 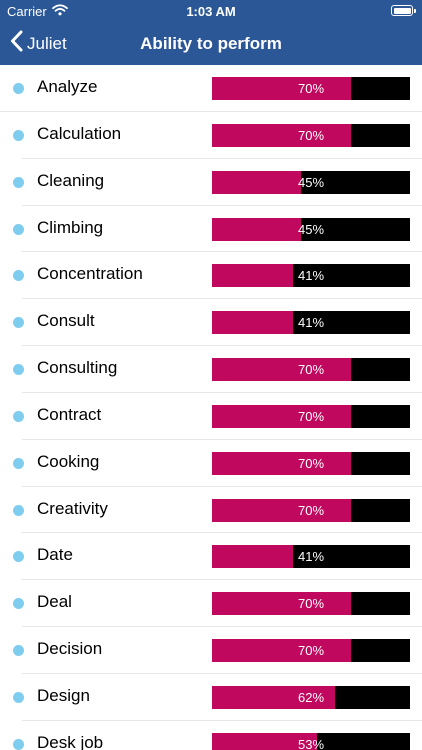 I want to click on list-item: Design 62%, so click(x=217, y=697).